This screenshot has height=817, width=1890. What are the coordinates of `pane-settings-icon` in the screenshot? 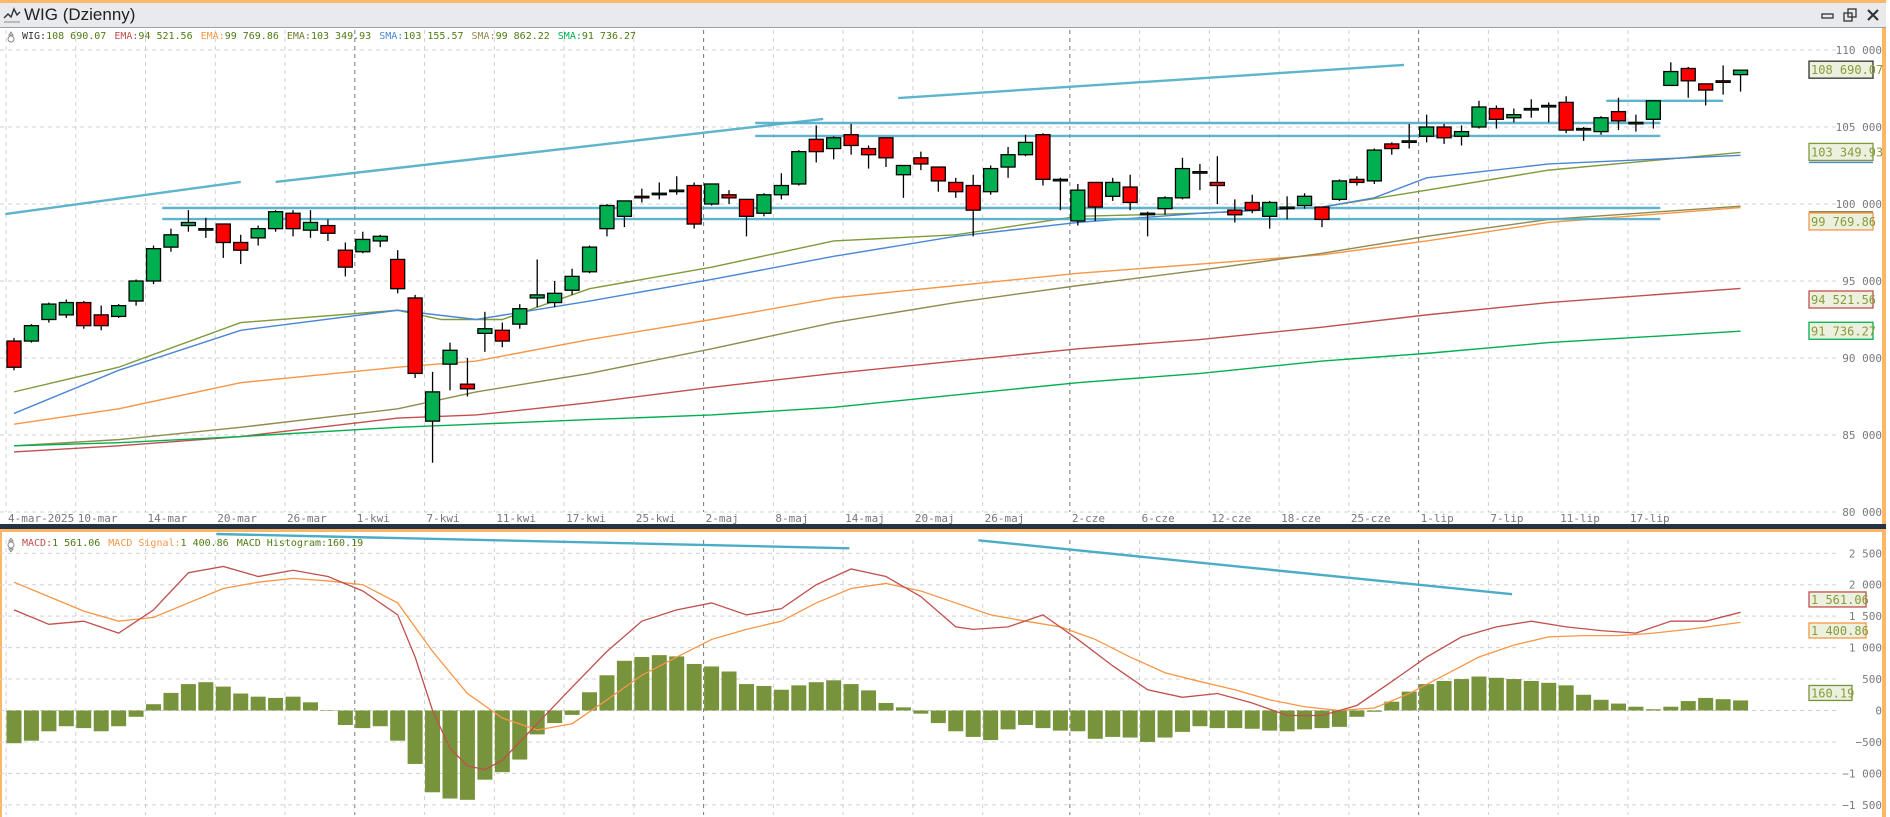 It's located at (11, 38).